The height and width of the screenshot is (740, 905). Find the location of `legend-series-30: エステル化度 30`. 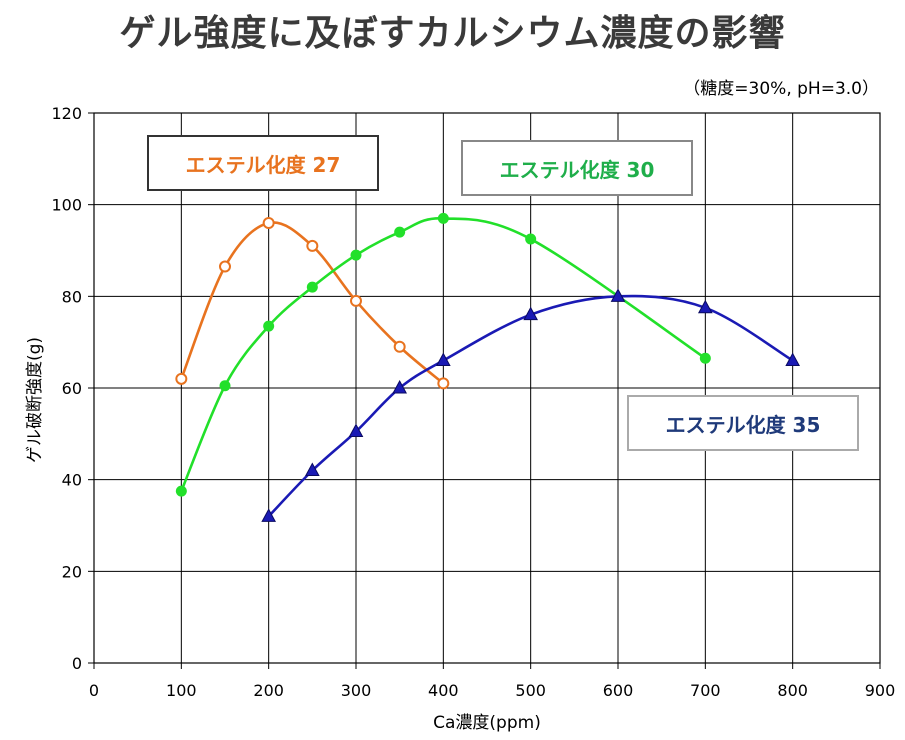

legend-series-30: エステル化度 30 is located at coordinates (577, 168).